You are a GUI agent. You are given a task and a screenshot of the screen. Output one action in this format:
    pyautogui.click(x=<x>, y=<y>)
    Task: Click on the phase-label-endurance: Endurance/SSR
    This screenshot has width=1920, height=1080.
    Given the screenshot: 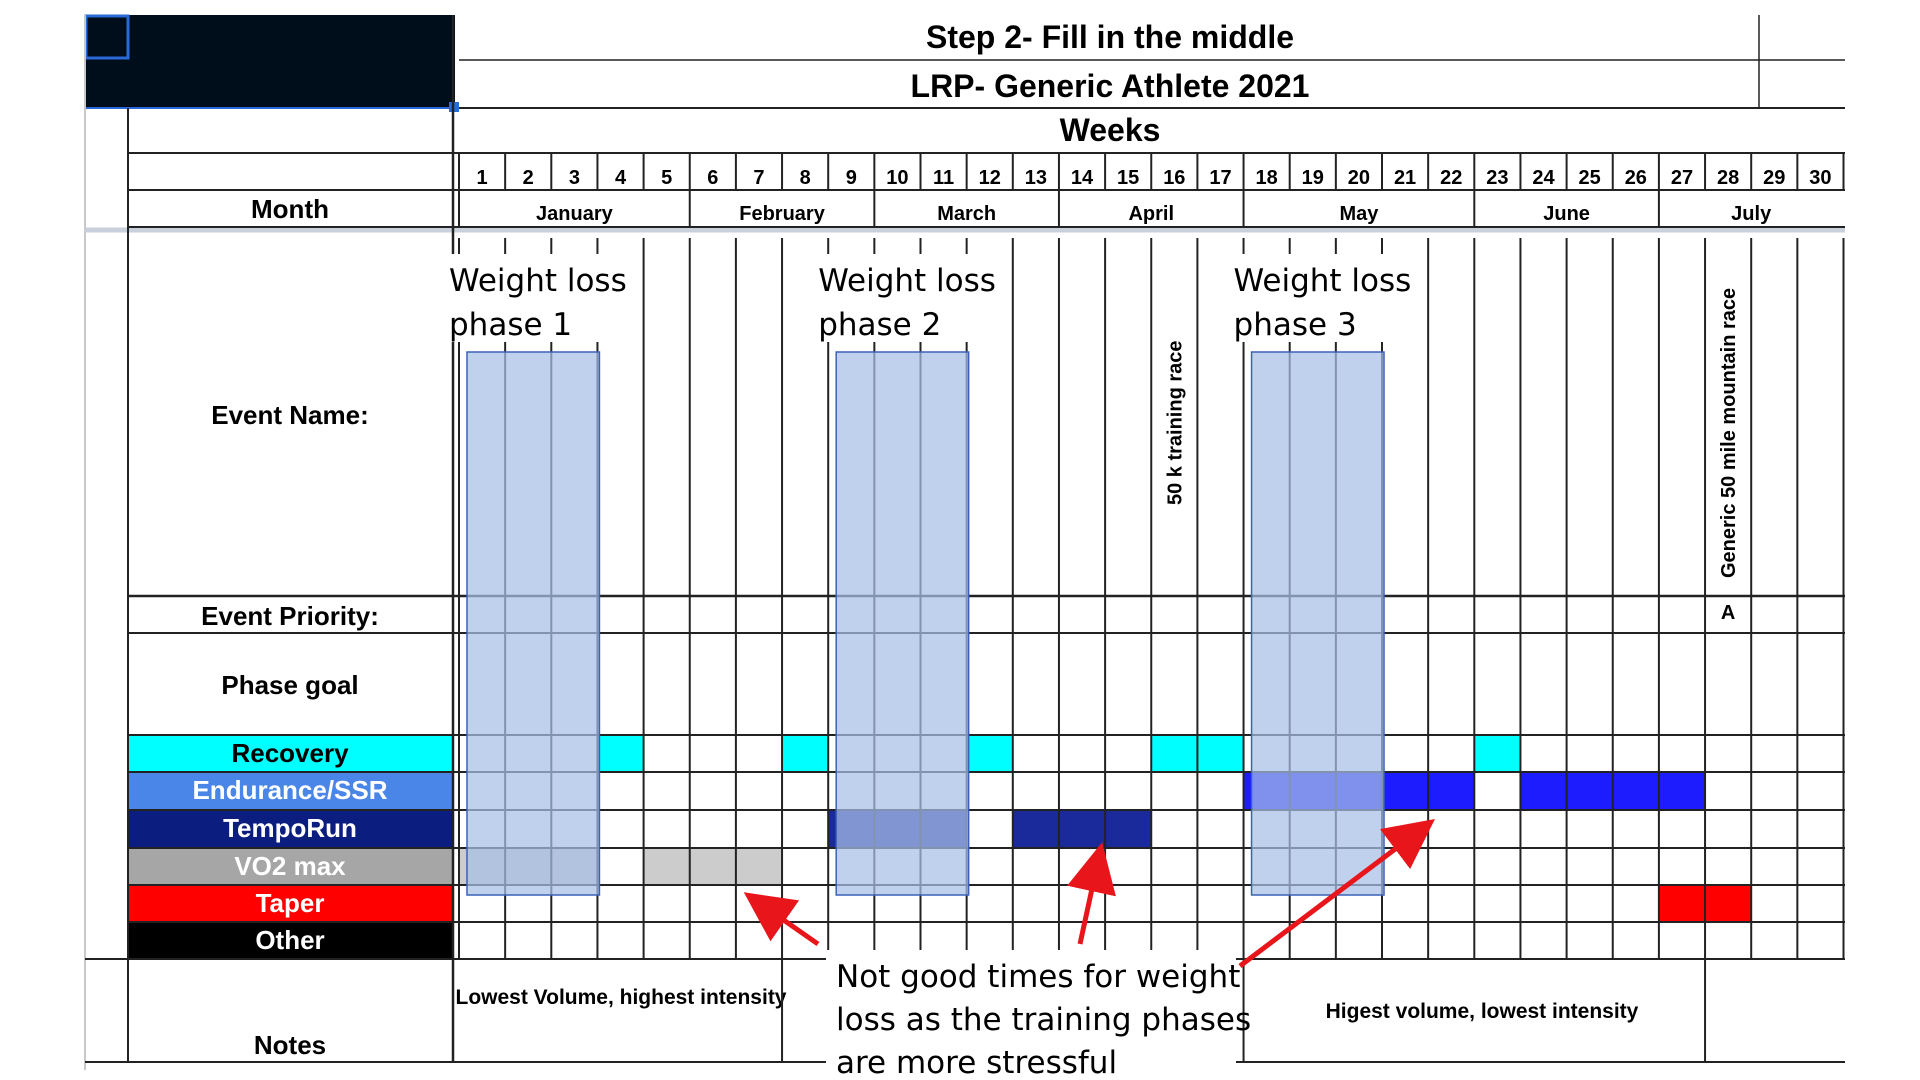 What is the action you would take?
    pyautogui.click(x=289, y=790)
    